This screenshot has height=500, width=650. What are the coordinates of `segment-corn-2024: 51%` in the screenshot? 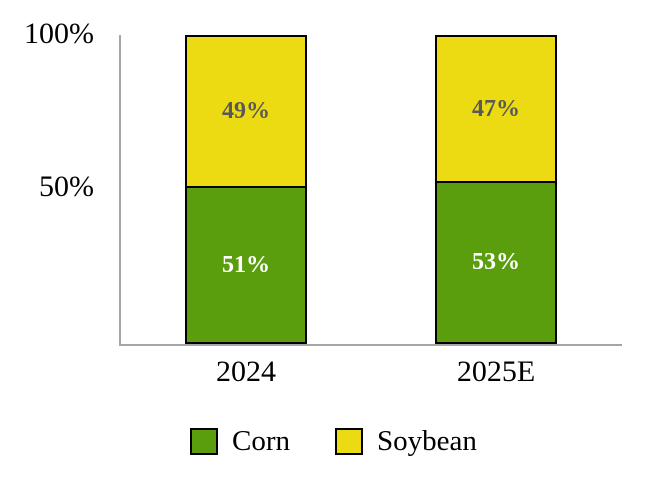 It's located at (246, 263).